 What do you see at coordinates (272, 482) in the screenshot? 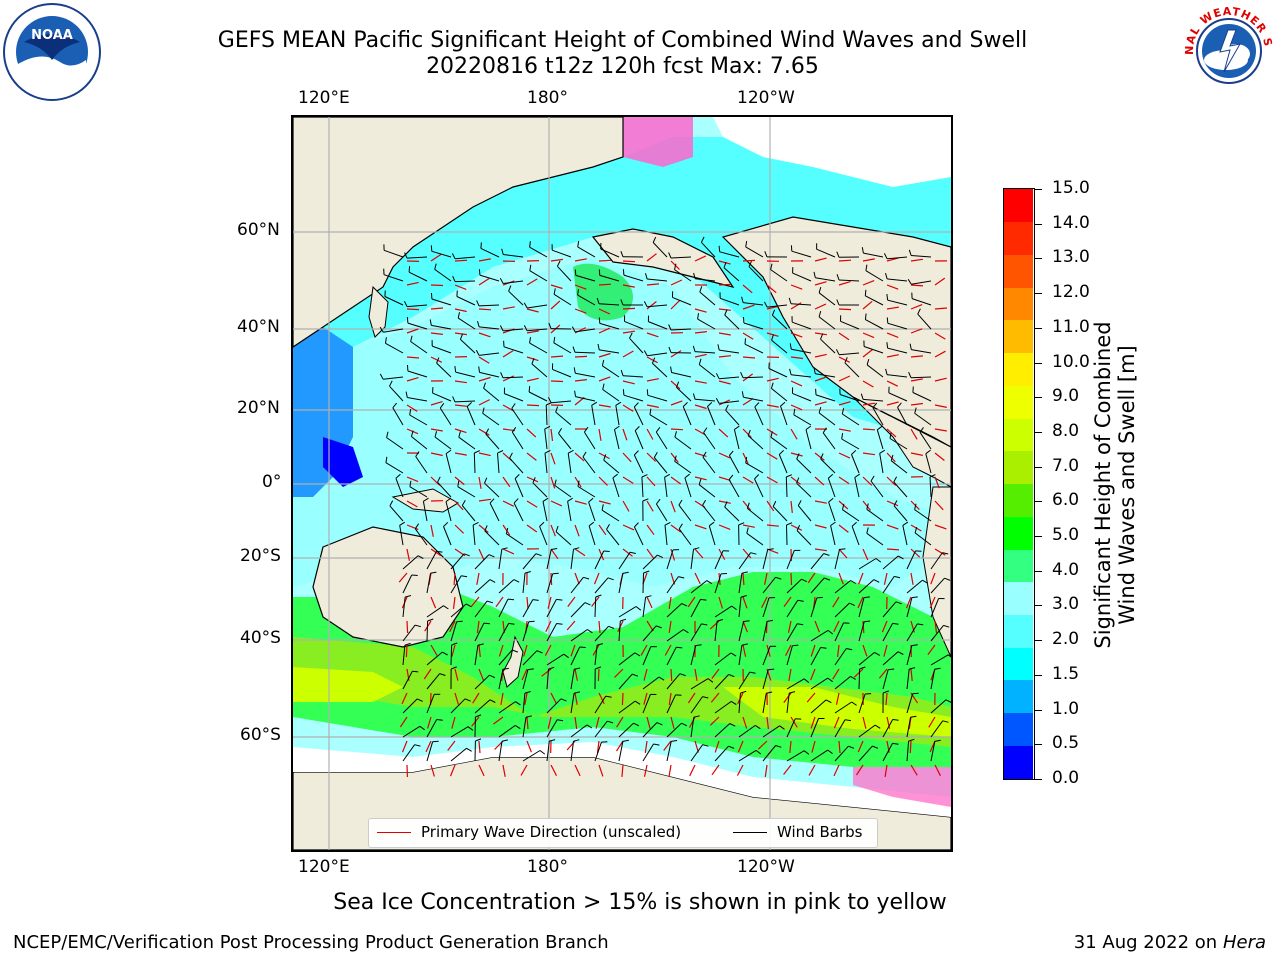
I see `lat-tick-0: 0°` at bounding box center [272, 482].